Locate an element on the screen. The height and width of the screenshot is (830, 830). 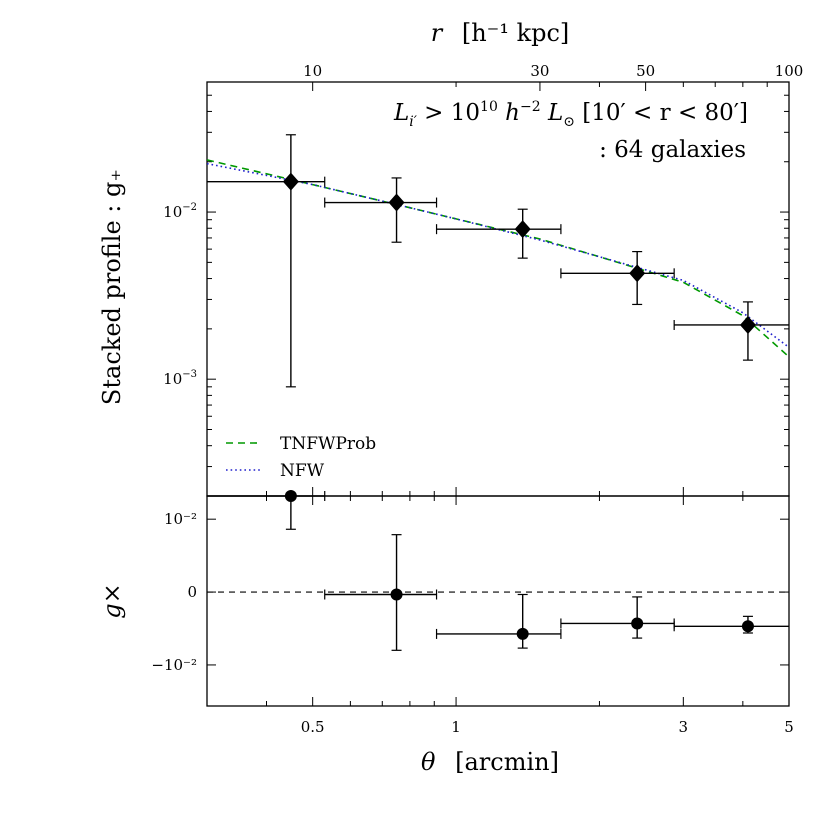
lower-y-tick-label: −10⁻² is located at coordinates (174, 665).